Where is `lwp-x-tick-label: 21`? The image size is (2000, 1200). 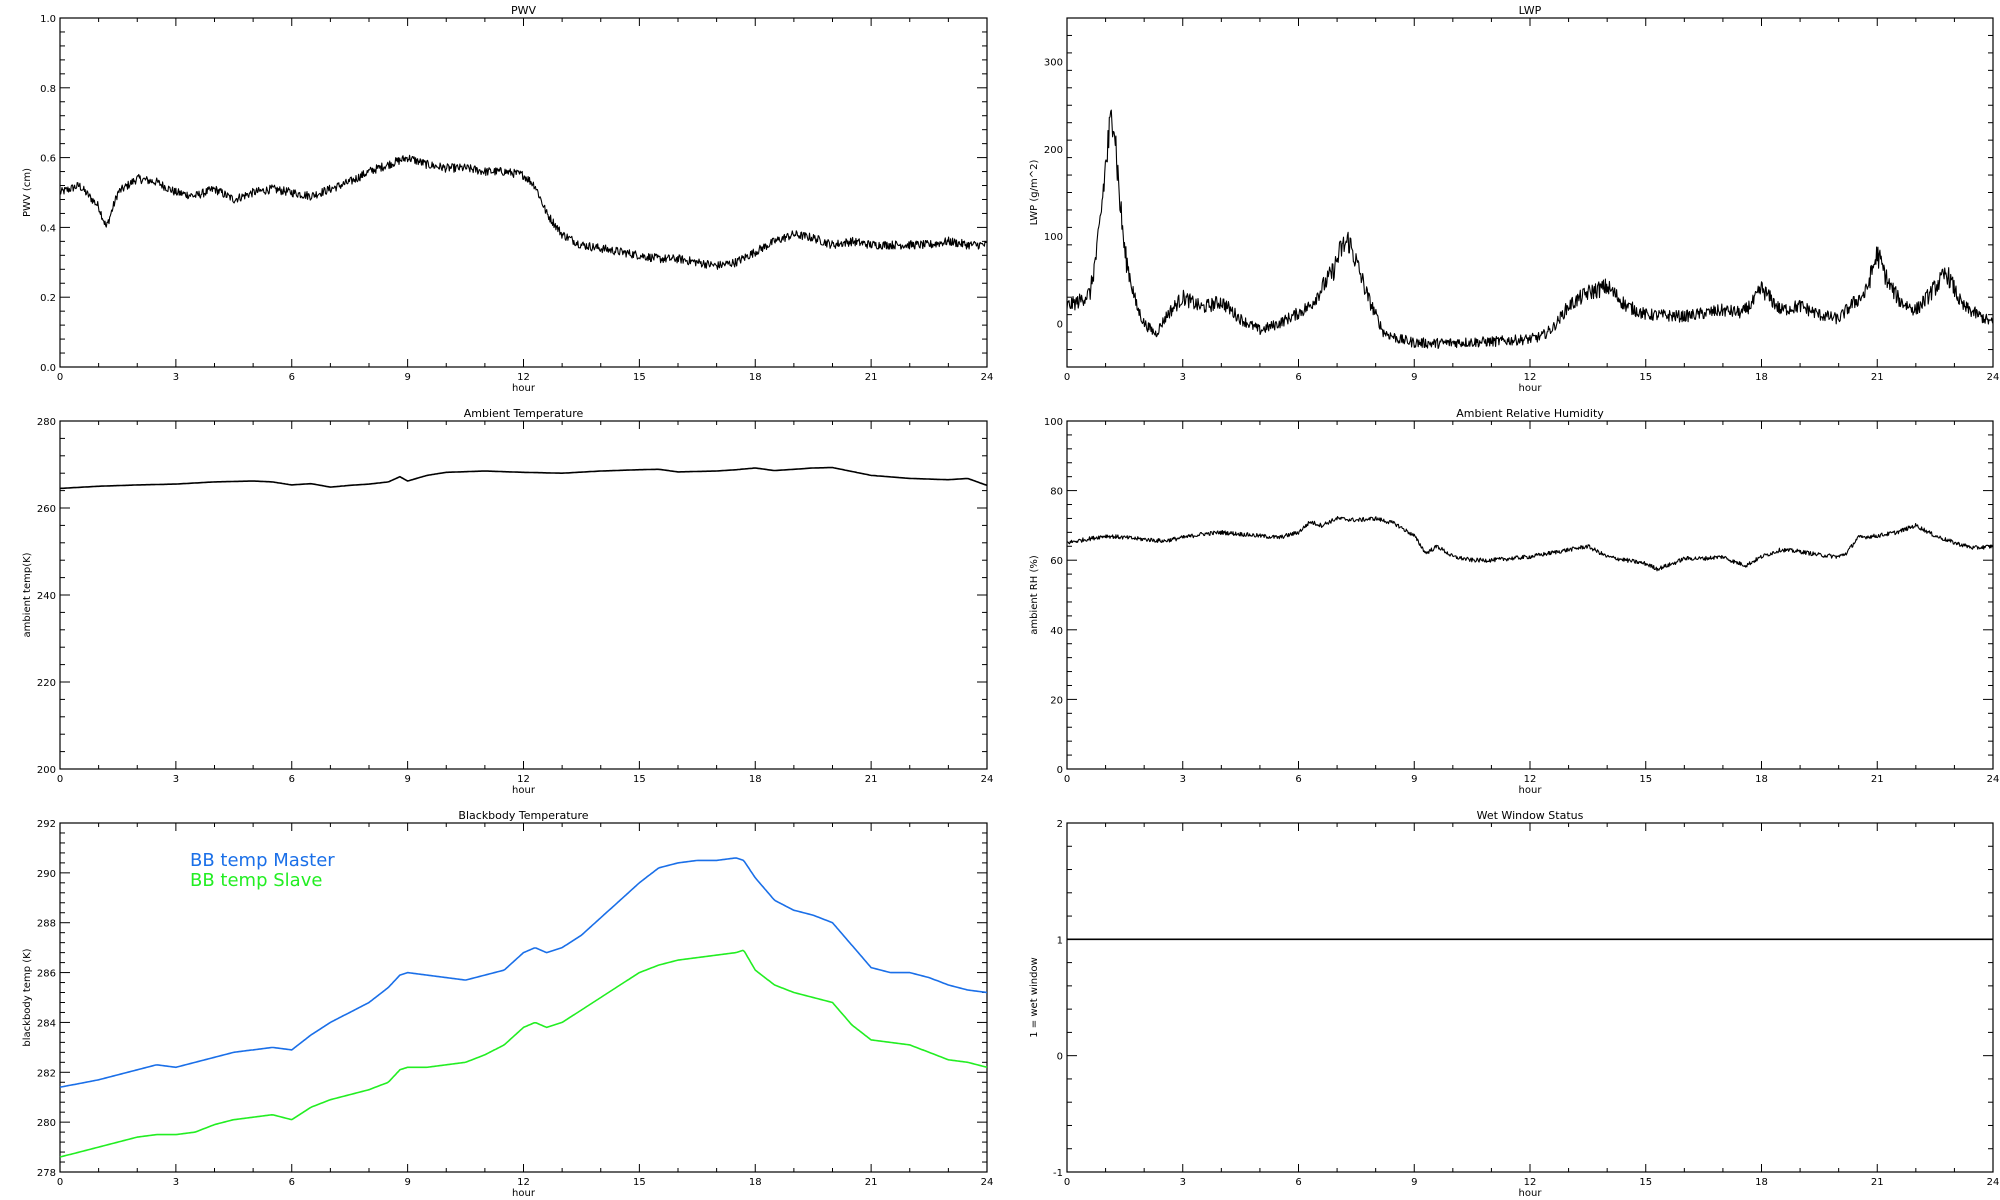 lwp-x-tick-label: 21 is located at coordinates (1877, 377).